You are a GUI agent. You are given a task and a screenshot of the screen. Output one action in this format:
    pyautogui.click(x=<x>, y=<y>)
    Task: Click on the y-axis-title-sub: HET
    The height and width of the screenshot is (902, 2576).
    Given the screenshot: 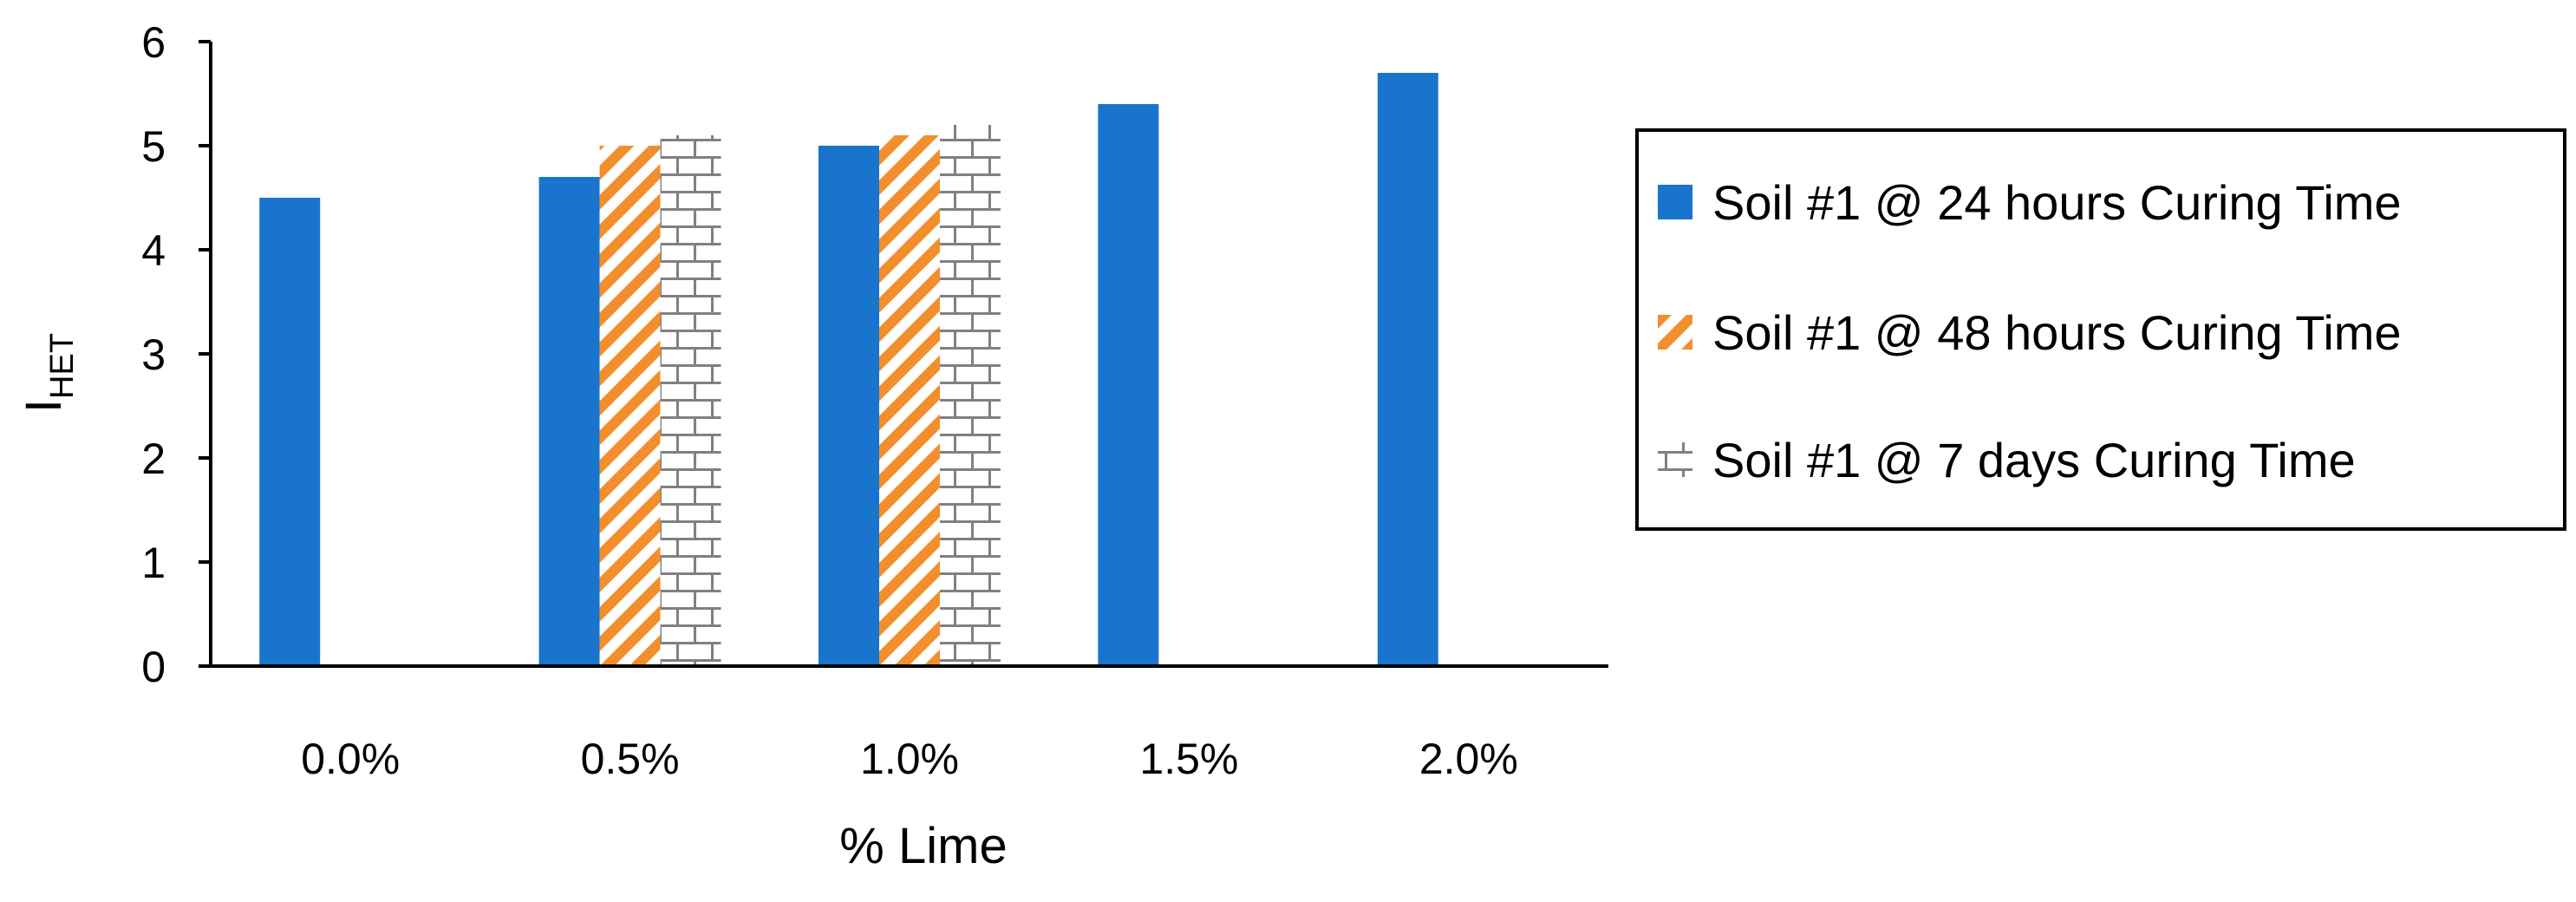 What is the action you would take?
    pyautogui.click(x=63, y=366)
    